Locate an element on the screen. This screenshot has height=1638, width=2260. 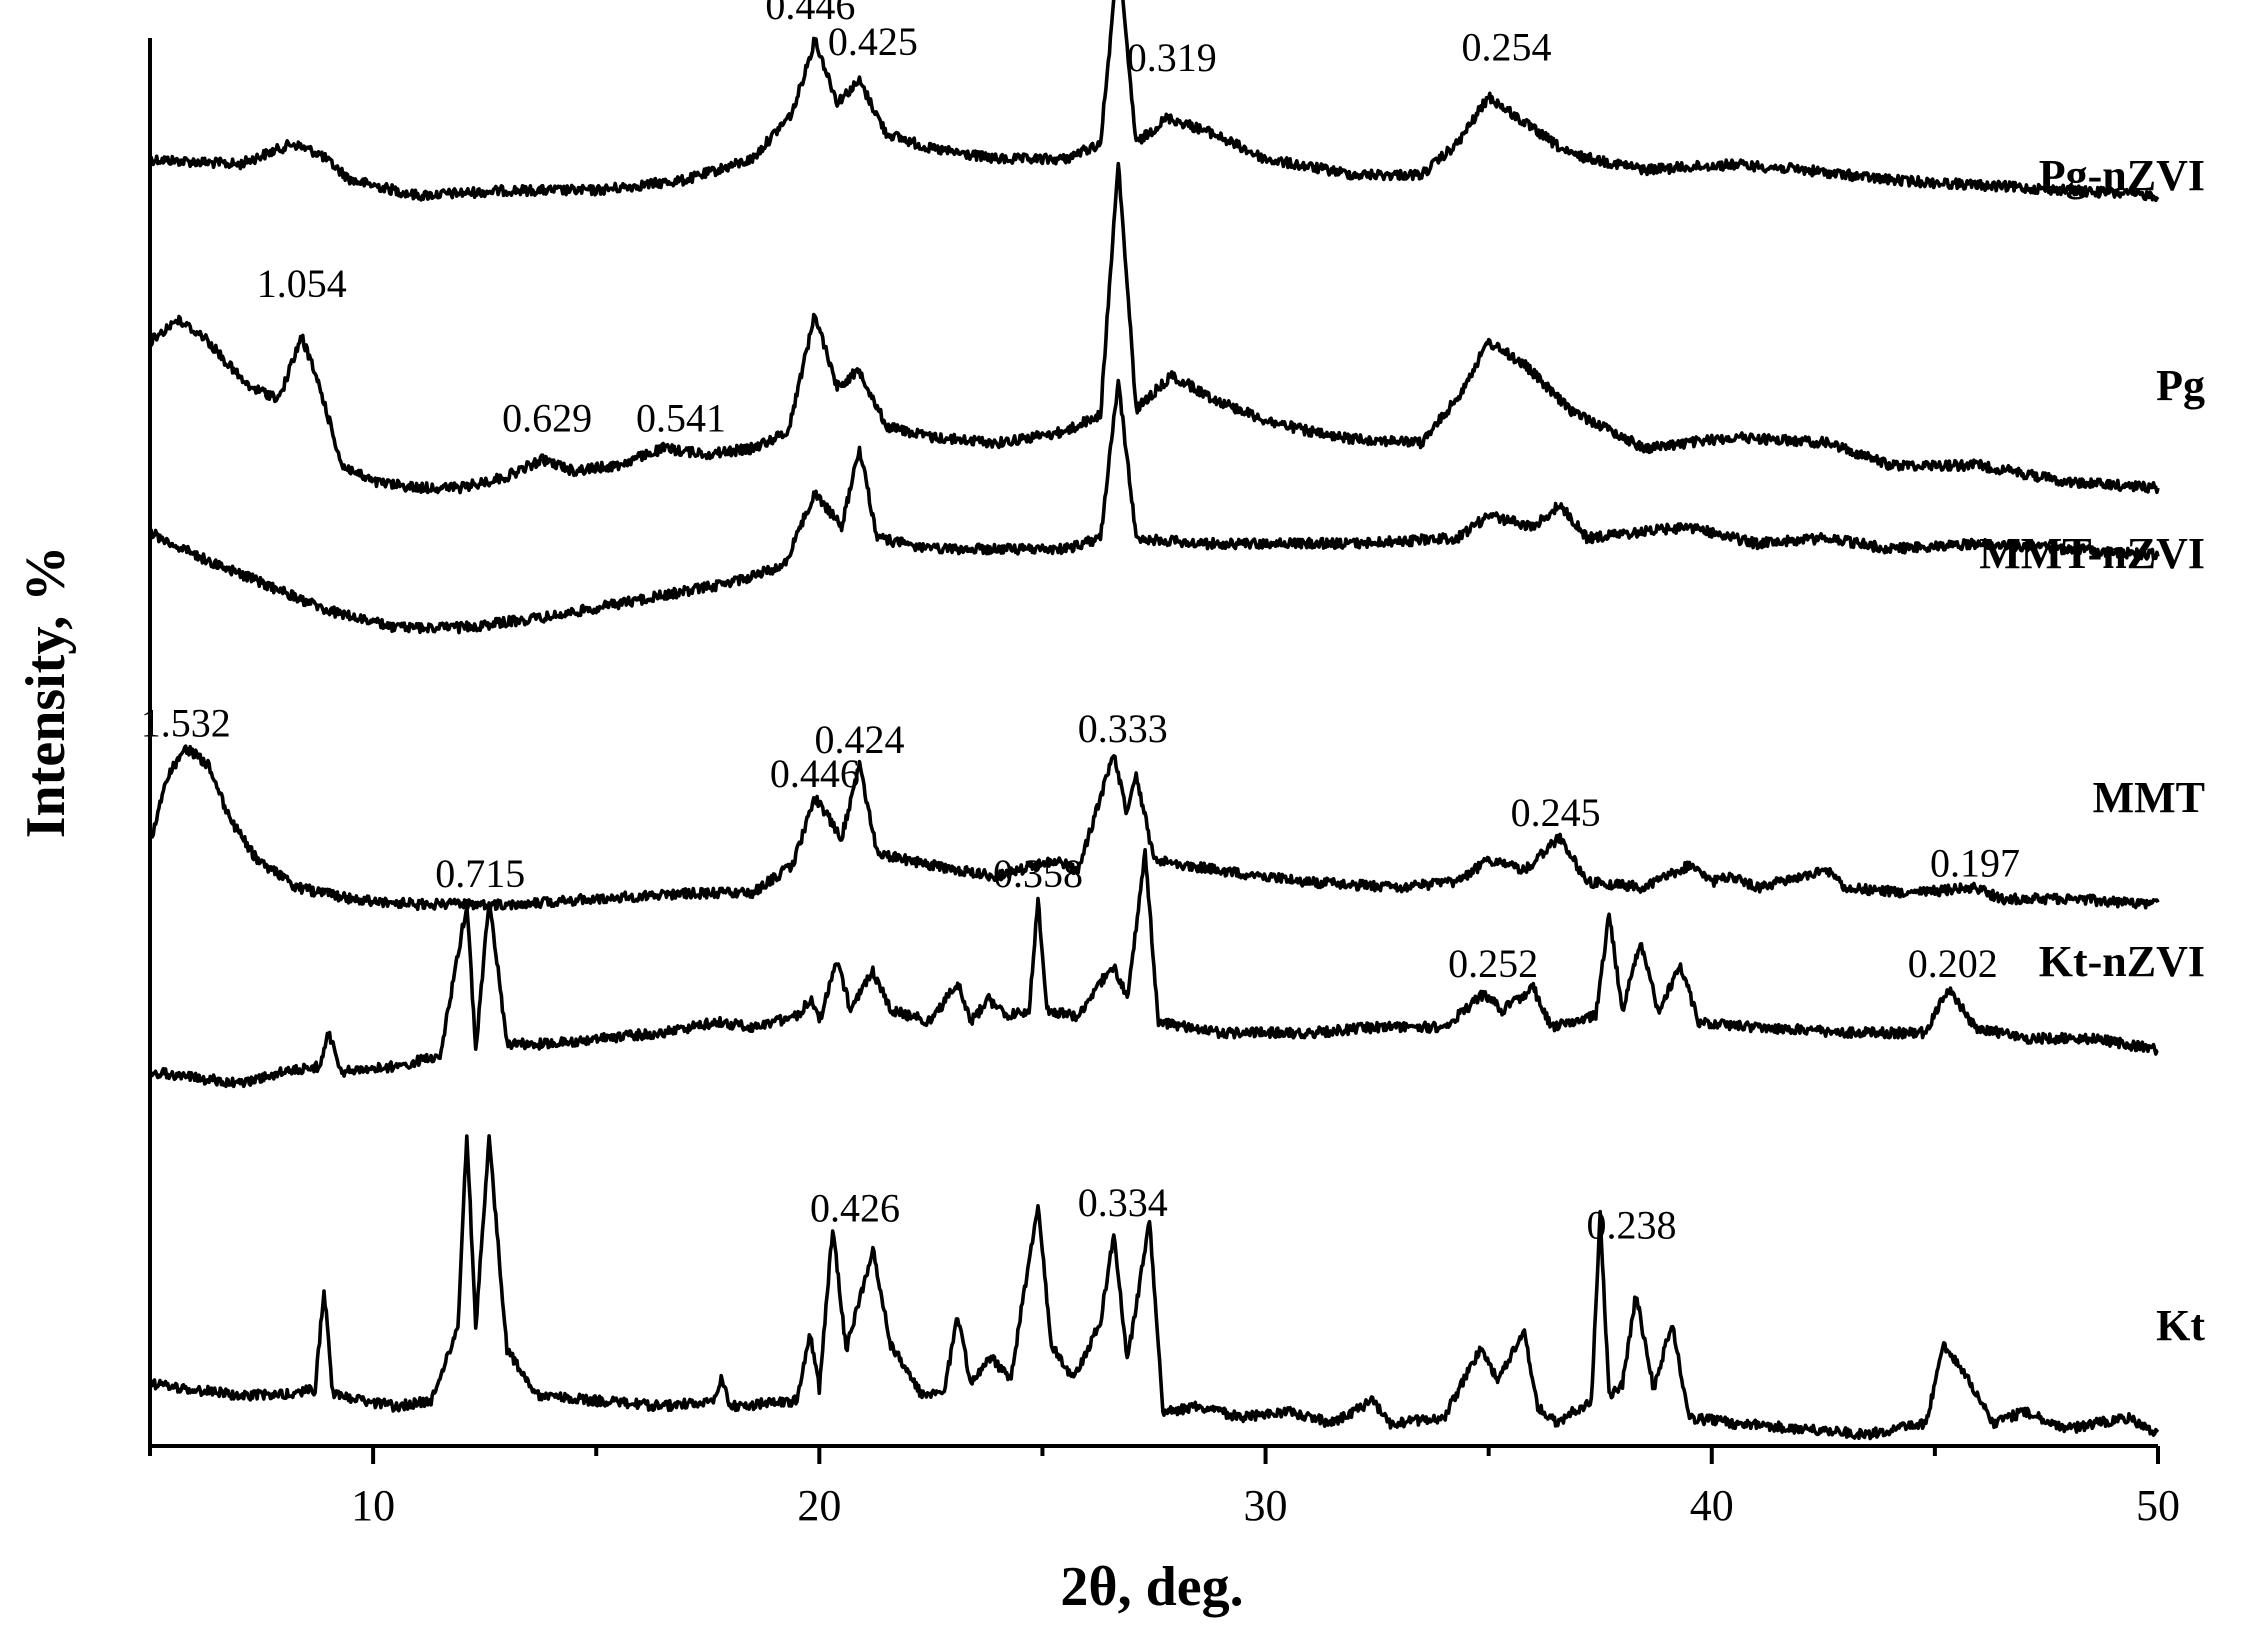
trace-mmt is located at coordinates (1154, 828).